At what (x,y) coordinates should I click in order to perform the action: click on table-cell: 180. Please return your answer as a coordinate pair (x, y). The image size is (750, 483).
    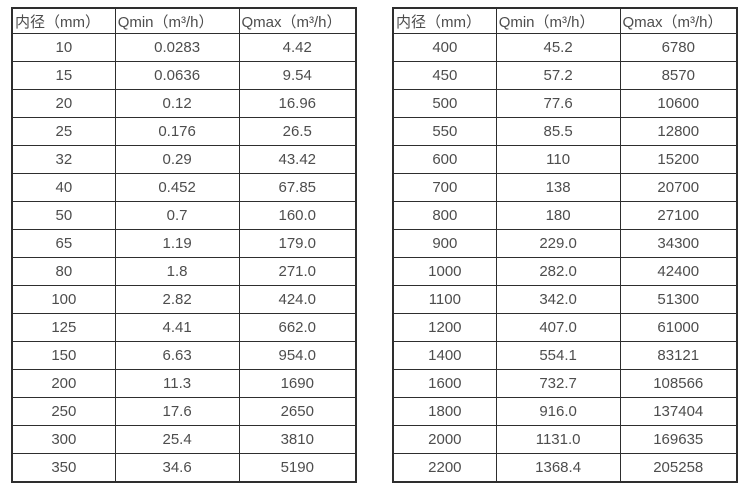
    Looking at the image, I should click on (558, 215).